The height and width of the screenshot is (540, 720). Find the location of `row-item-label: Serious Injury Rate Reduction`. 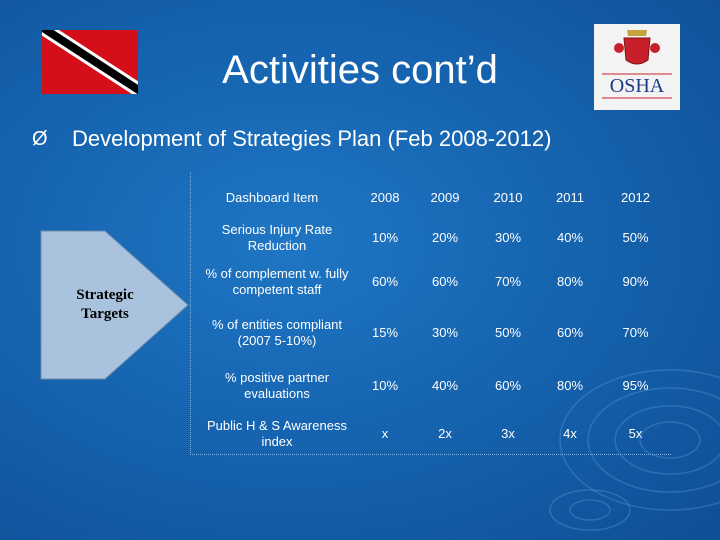

row-item-label: Serious Injury Rate Reduction is located at coordinates (277, 237).